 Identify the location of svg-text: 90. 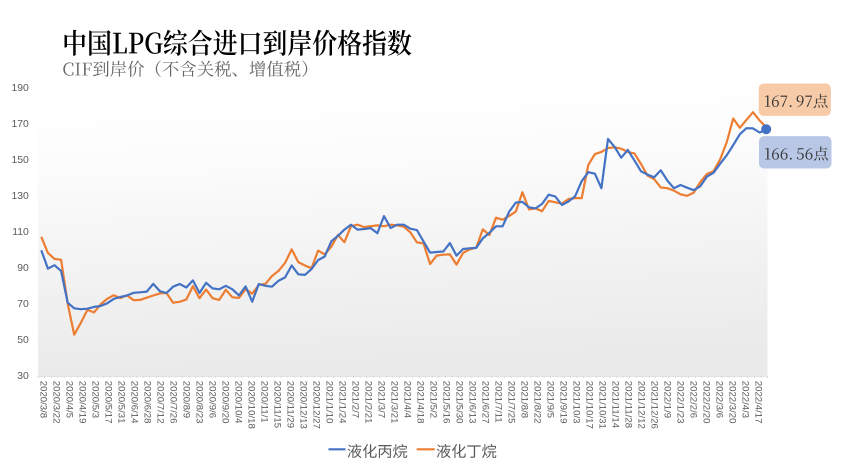
(23, 268).